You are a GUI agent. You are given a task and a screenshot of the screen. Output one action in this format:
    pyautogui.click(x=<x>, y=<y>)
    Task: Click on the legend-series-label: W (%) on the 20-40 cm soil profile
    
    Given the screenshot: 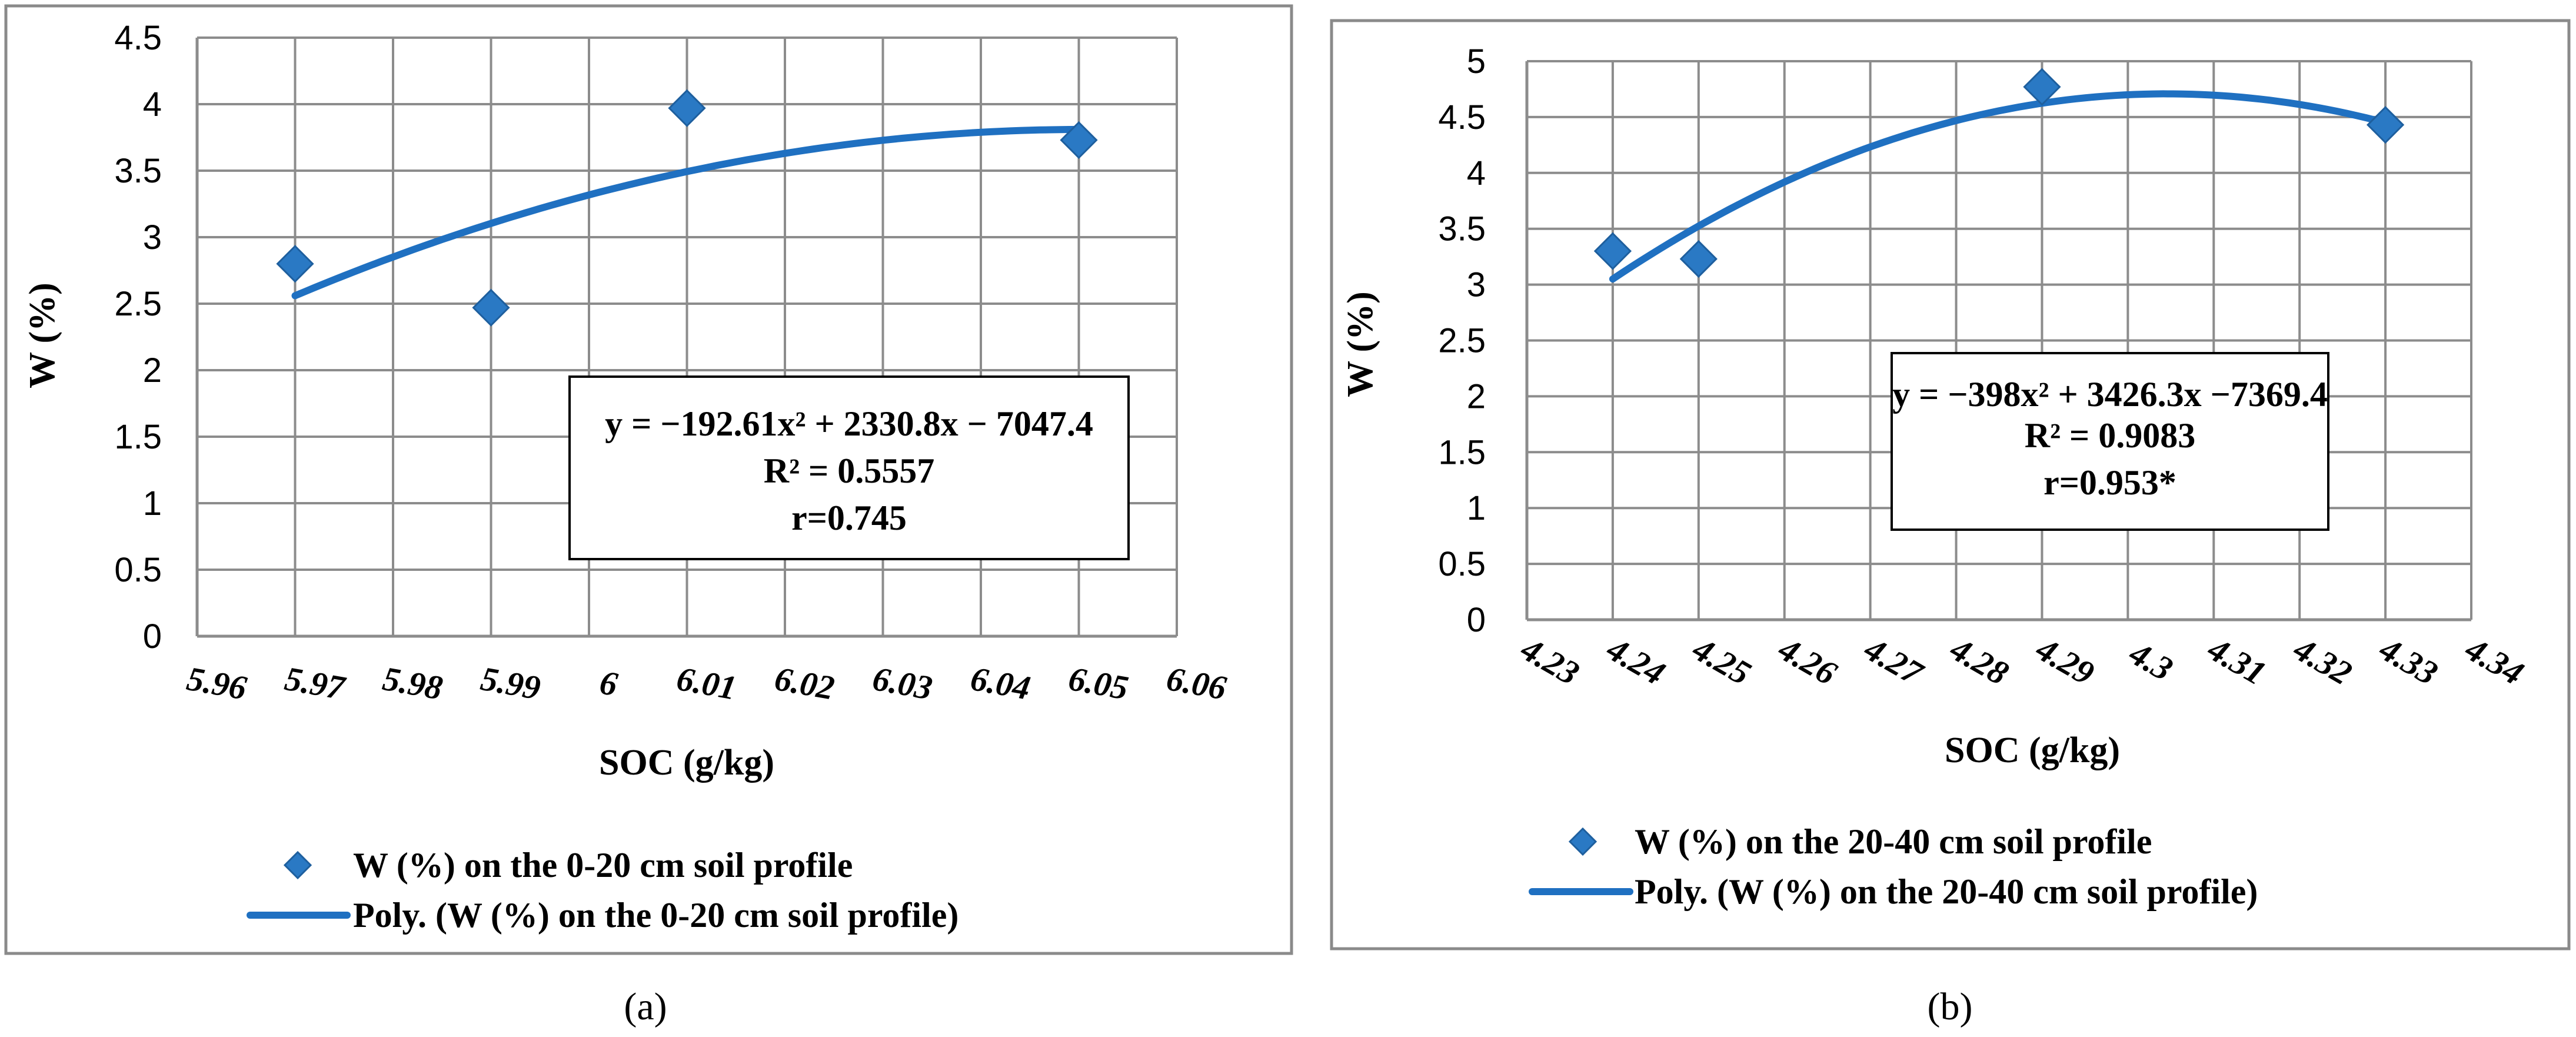 What is the action you would take?
    pyautogui.click(x=1893, y=842)
    